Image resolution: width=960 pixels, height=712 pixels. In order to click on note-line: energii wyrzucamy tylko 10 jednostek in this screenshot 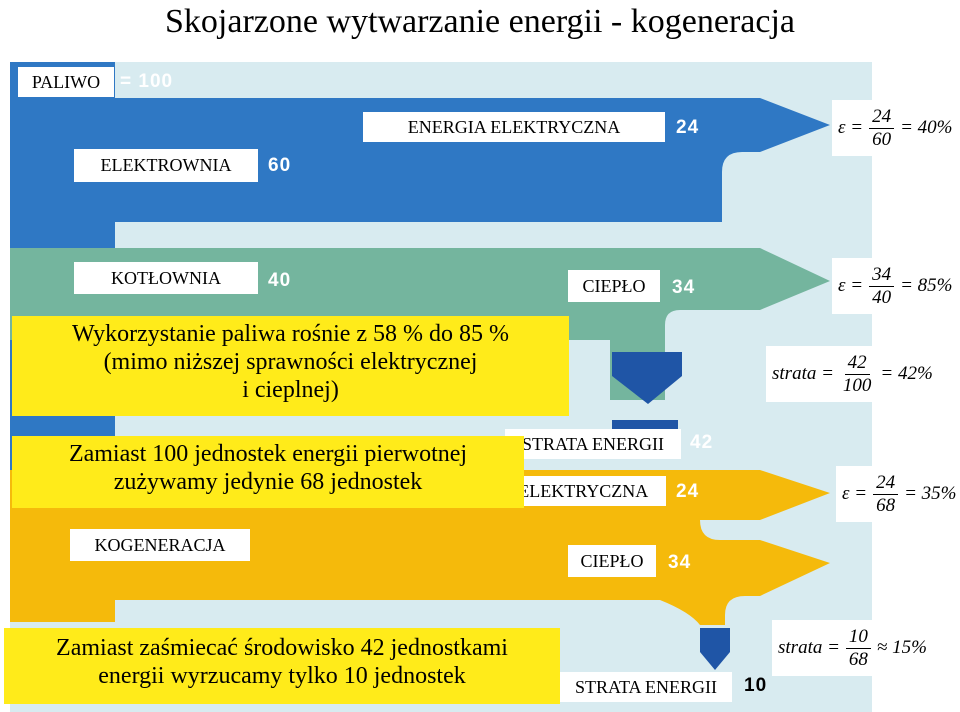, I will do `click(282, 676)`.